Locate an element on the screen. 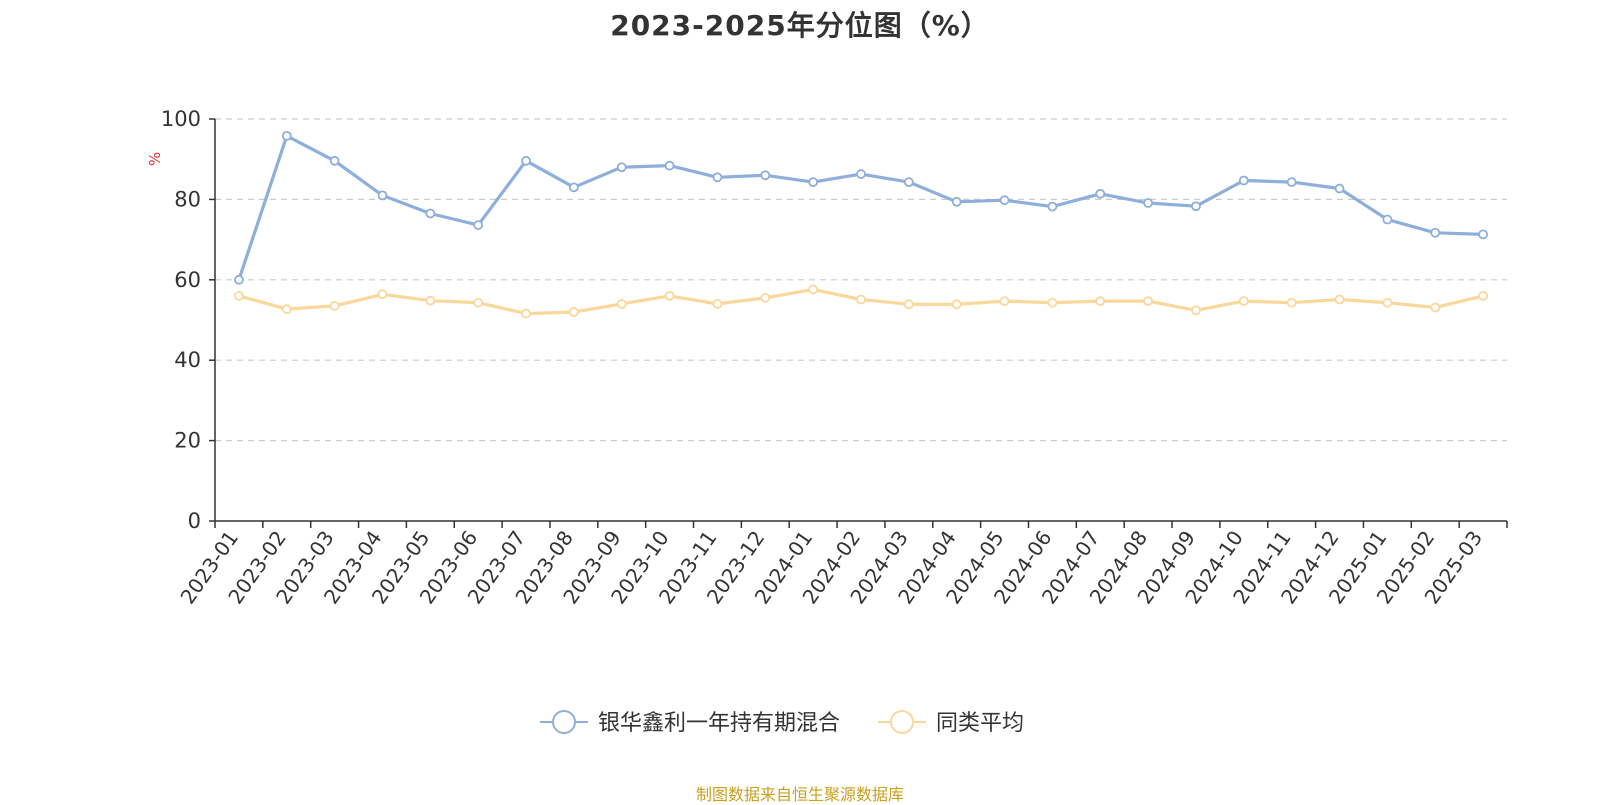  source-note: 制图数据来自恒生聚源数据库 is located at coordinates (799, 794).